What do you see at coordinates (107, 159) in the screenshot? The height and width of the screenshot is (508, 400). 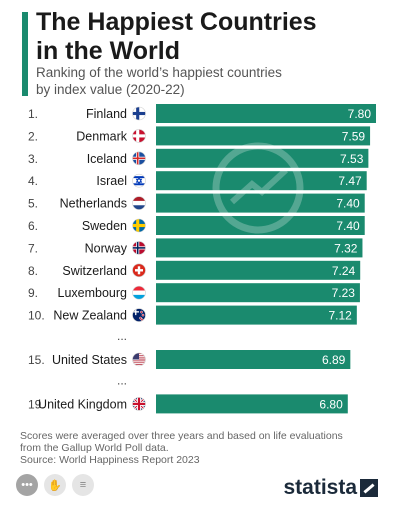 I see `country-label: Iceland` at bounding box center [107, 159].